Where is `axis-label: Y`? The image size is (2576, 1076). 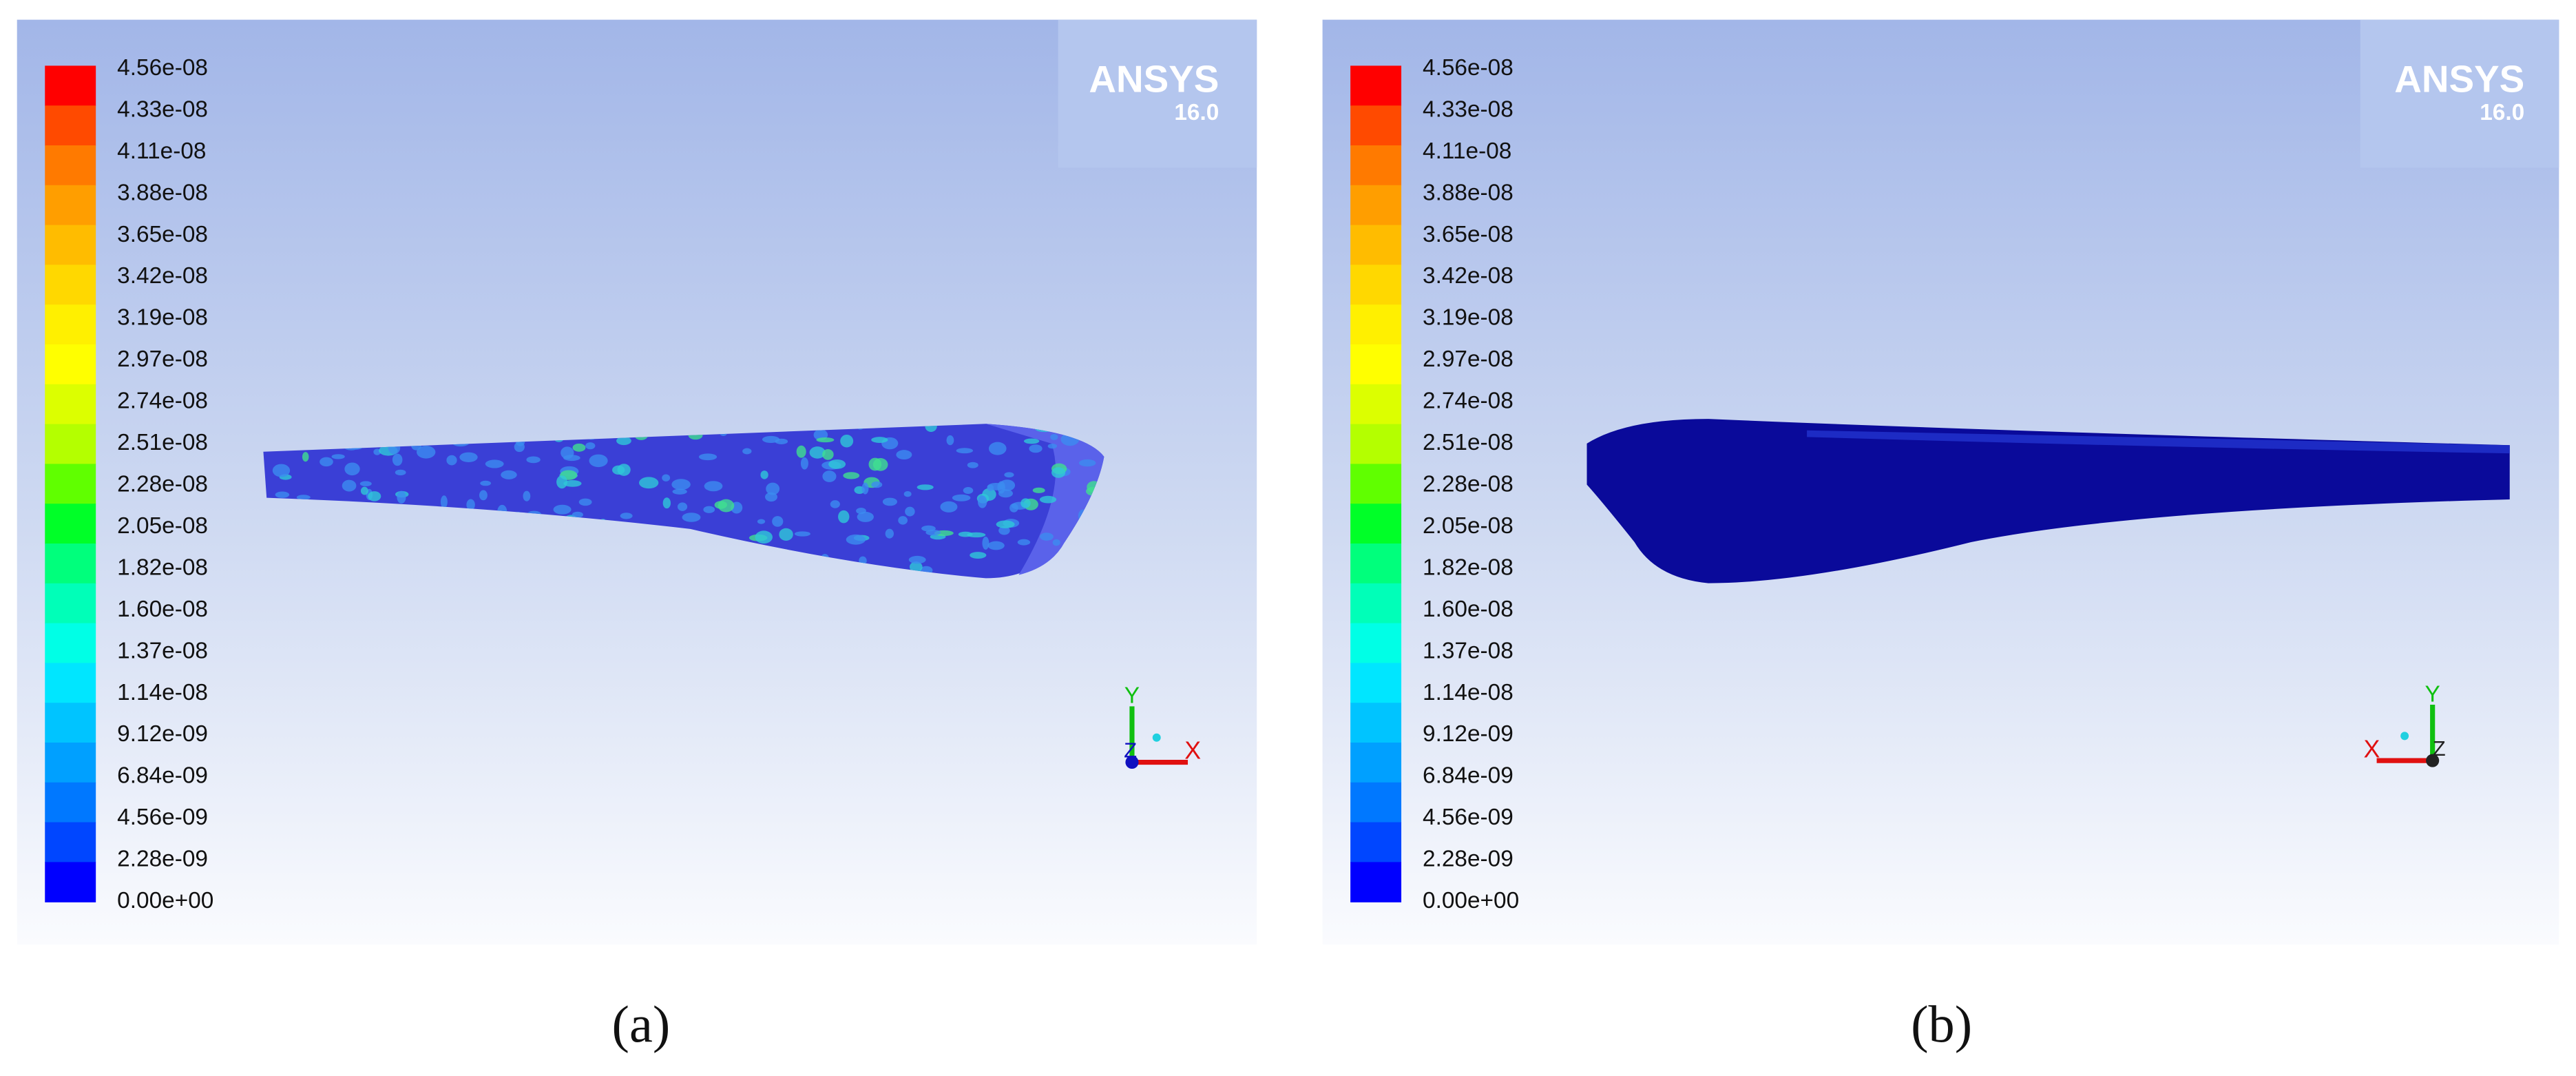 axis-label: Y is located at coordinates (1132, 696).